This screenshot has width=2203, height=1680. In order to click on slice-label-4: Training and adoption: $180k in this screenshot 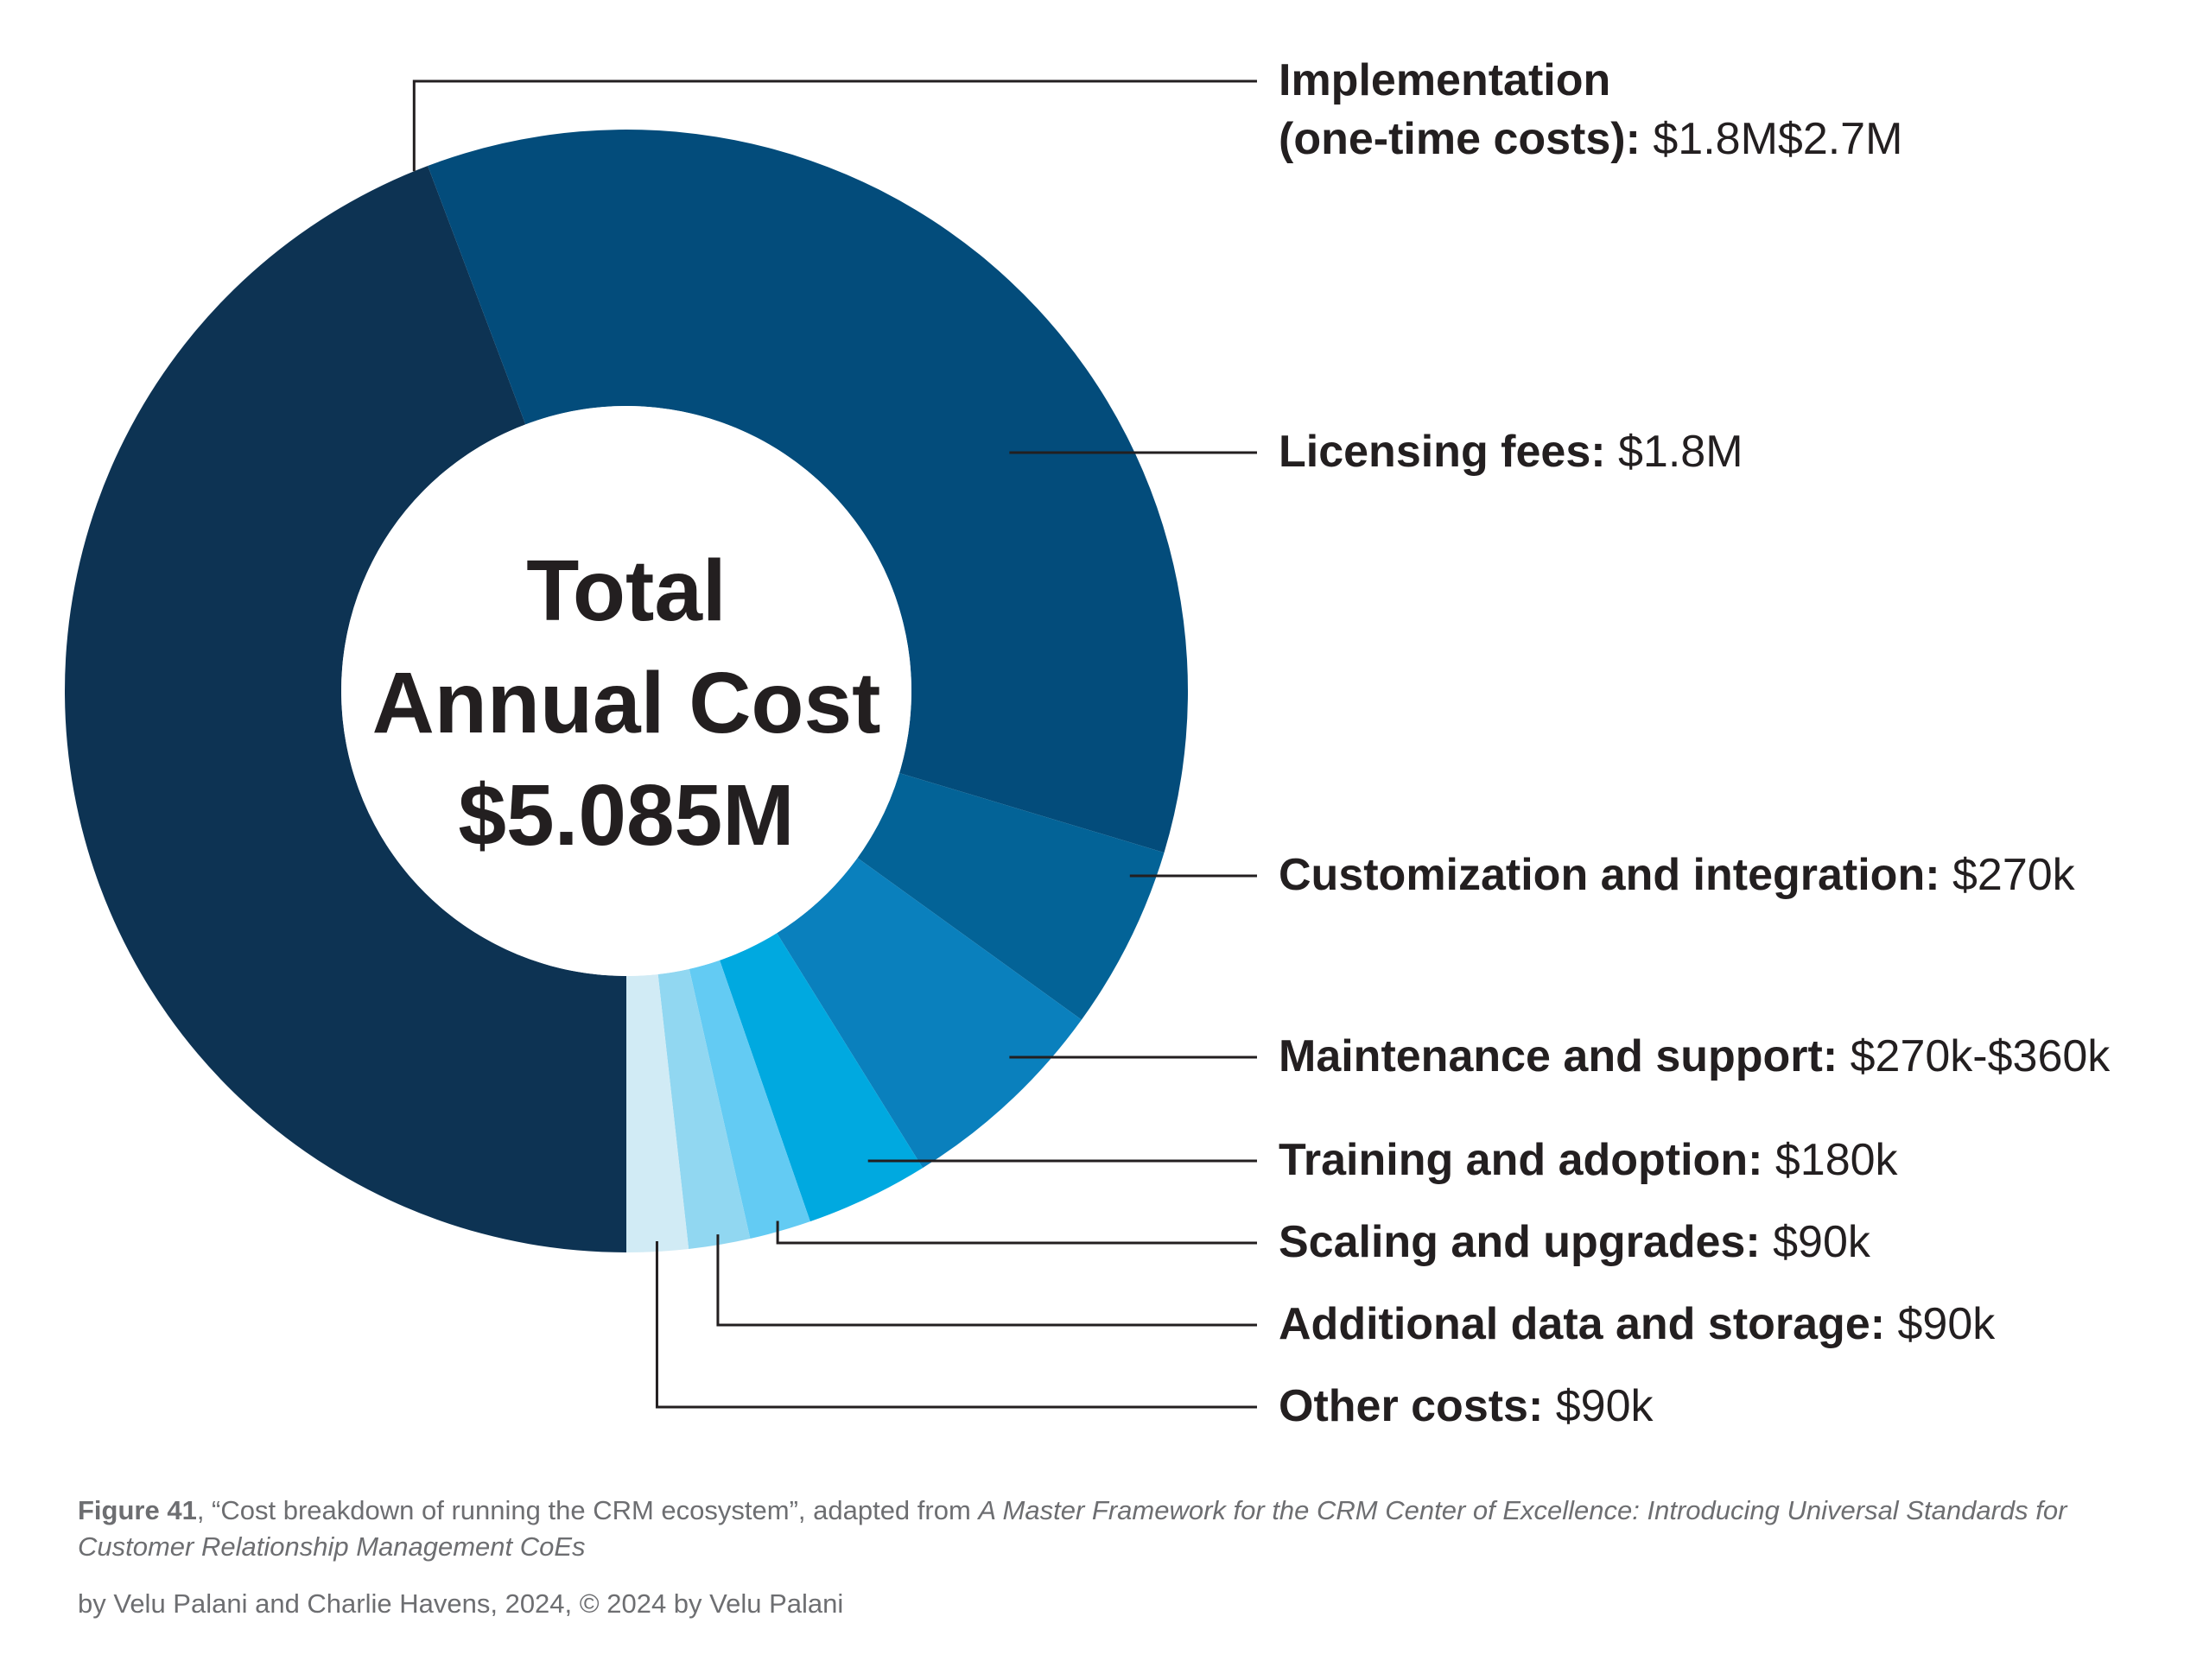, I will do `click(1589, 1160)`.